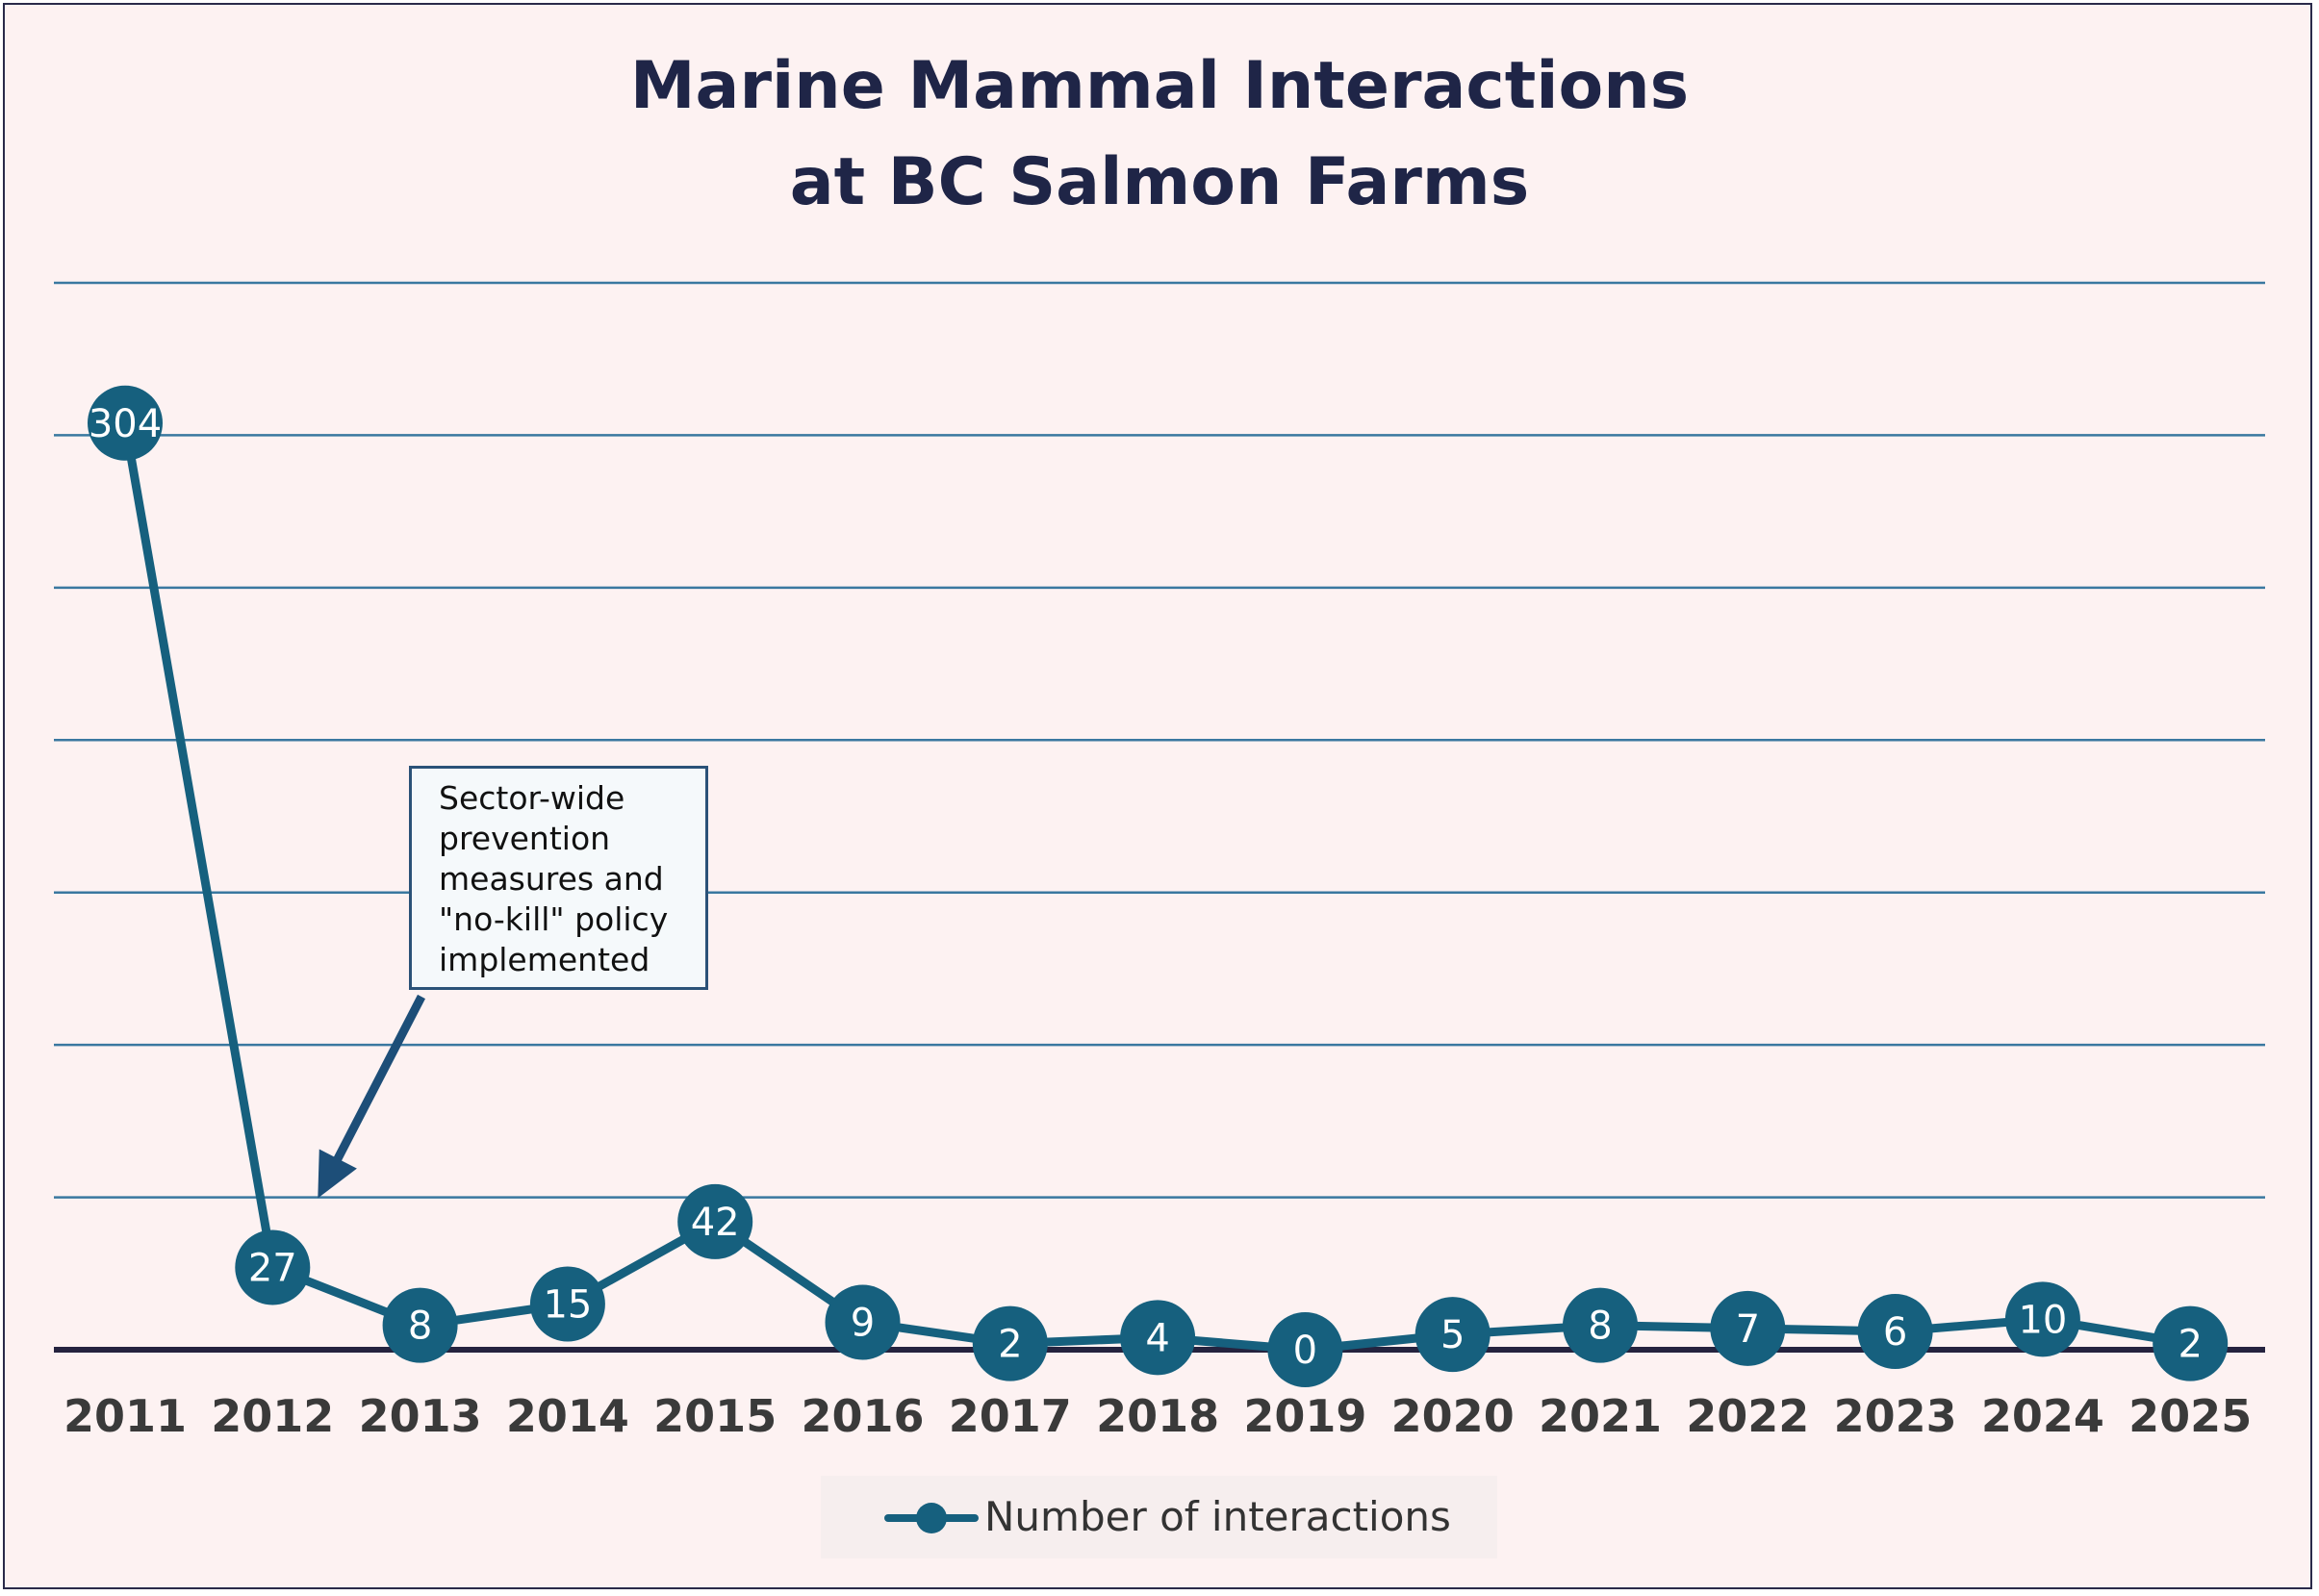 Image resolution: width=2319 pixels, height=1596 pixels. What do you see at coordinates (1159, 182) in the screenshot?
I see `chart-title-line-2: at BC Salmon Farms` at bounding box center [1159, 182].